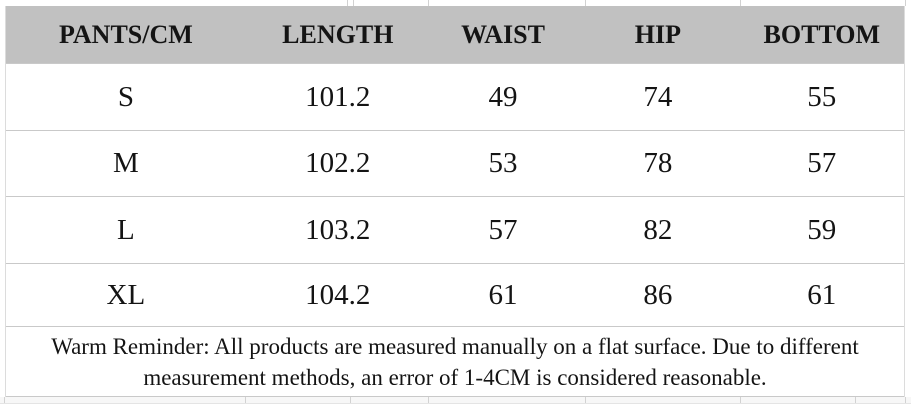 The image size is (911, 404). Describe the element at coordinates (338, 34) in the screenshot. I see `header-cell-length: LENGTH` at that location.